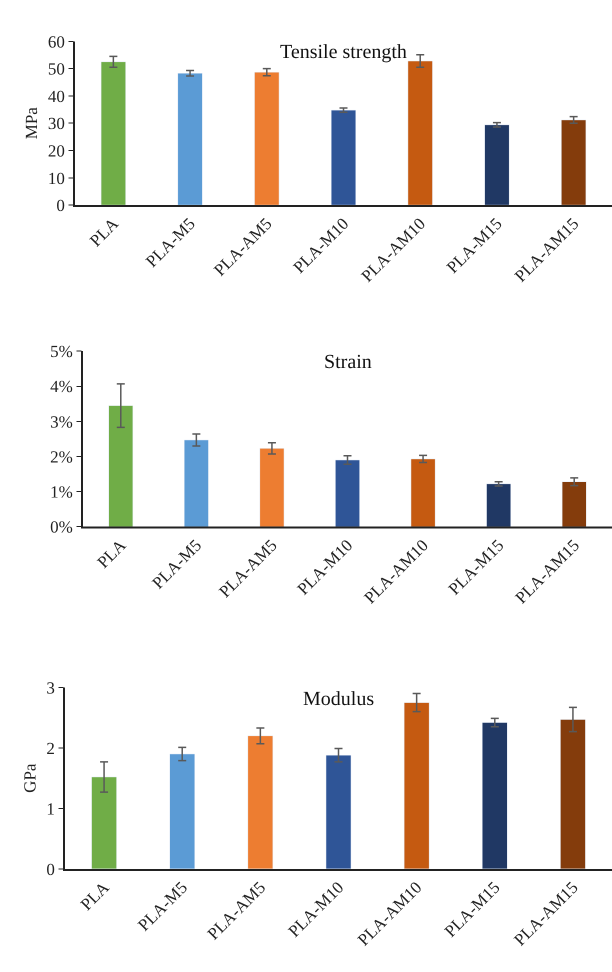  I want to click on y-axis-title: GPa, so click(30, 778).